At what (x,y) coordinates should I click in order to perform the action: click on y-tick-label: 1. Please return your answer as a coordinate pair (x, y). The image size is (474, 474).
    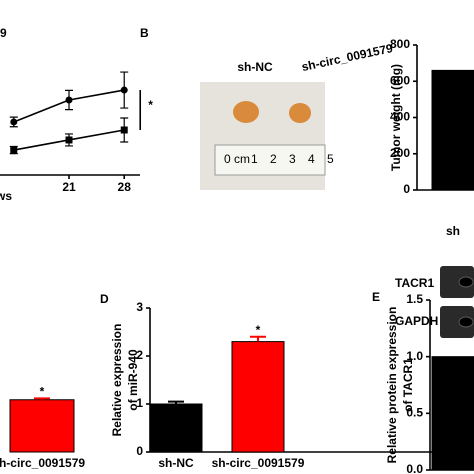
    Looking at the image, I should click on (139, 403).